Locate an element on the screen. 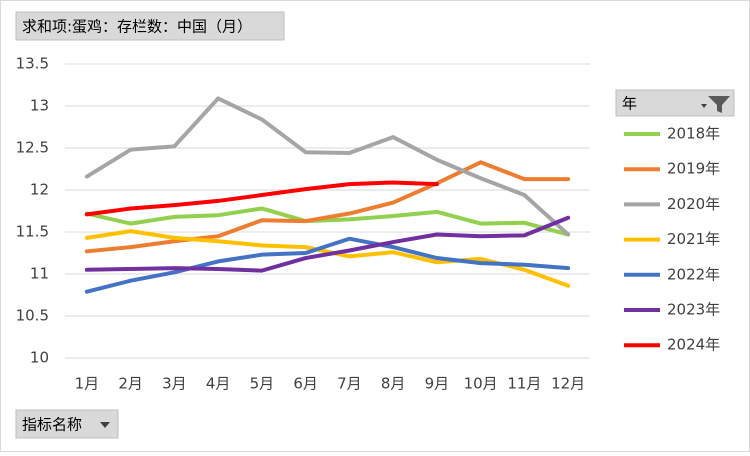  x-tick-label: 5月 is located at coordinates (262, 384).